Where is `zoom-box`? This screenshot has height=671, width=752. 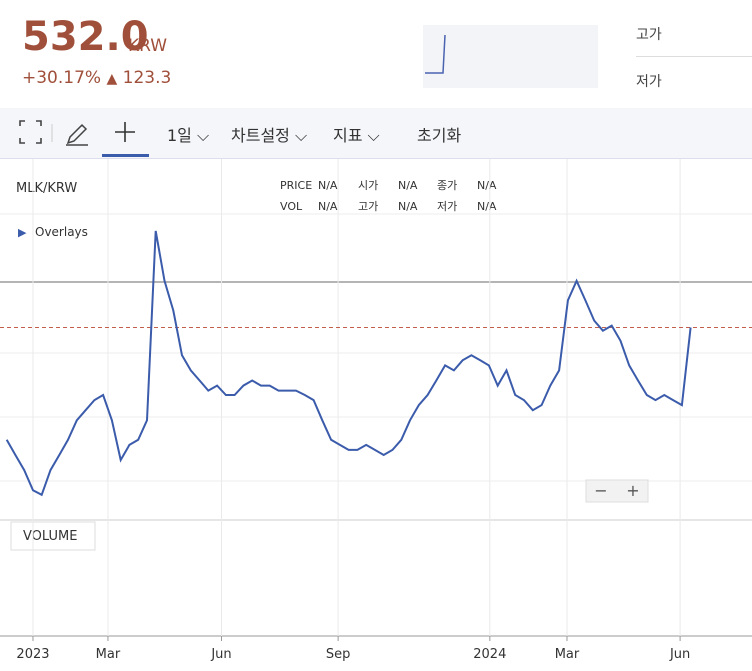 zoom-box is located at coordinates (617, 491).